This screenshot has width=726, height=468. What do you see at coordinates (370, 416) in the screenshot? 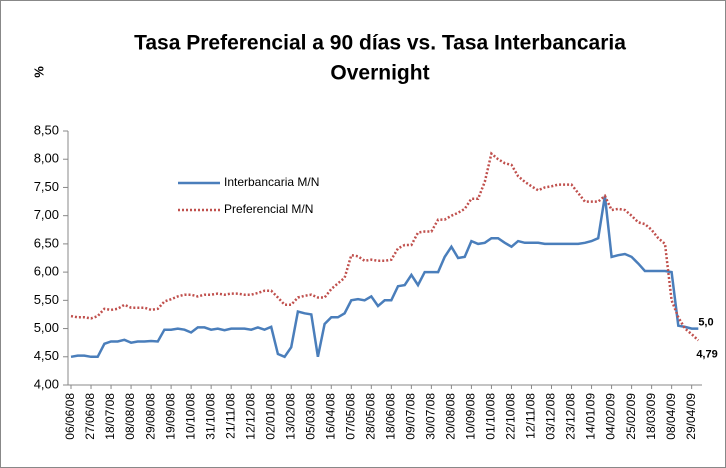
I see `x-tick-label: 28/05/08` at bounding box center [370, 416].